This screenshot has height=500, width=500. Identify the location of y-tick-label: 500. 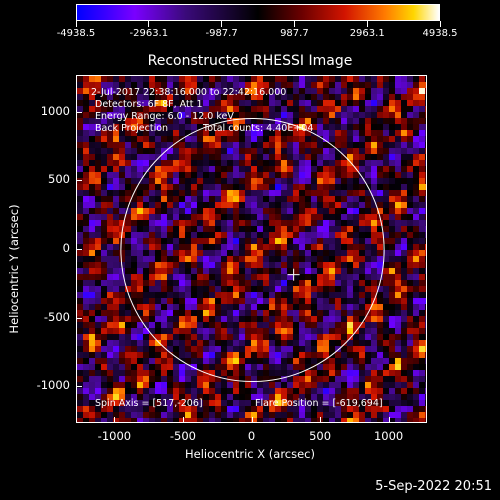
(59, 179).